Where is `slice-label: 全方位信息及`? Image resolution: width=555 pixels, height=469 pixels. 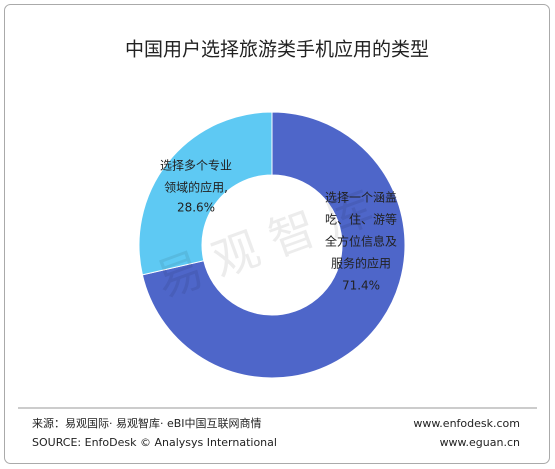
slice-label: 全方位信息及 is located at coordinates (361, 241).